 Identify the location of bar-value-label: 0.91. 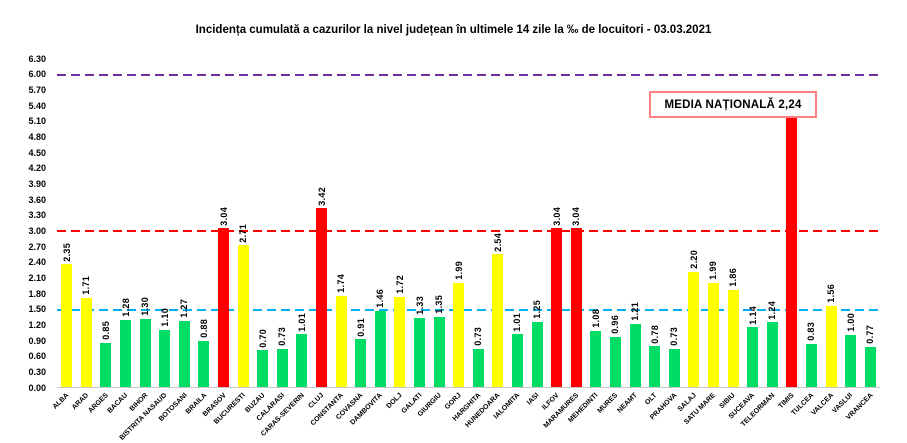
(360, 327).